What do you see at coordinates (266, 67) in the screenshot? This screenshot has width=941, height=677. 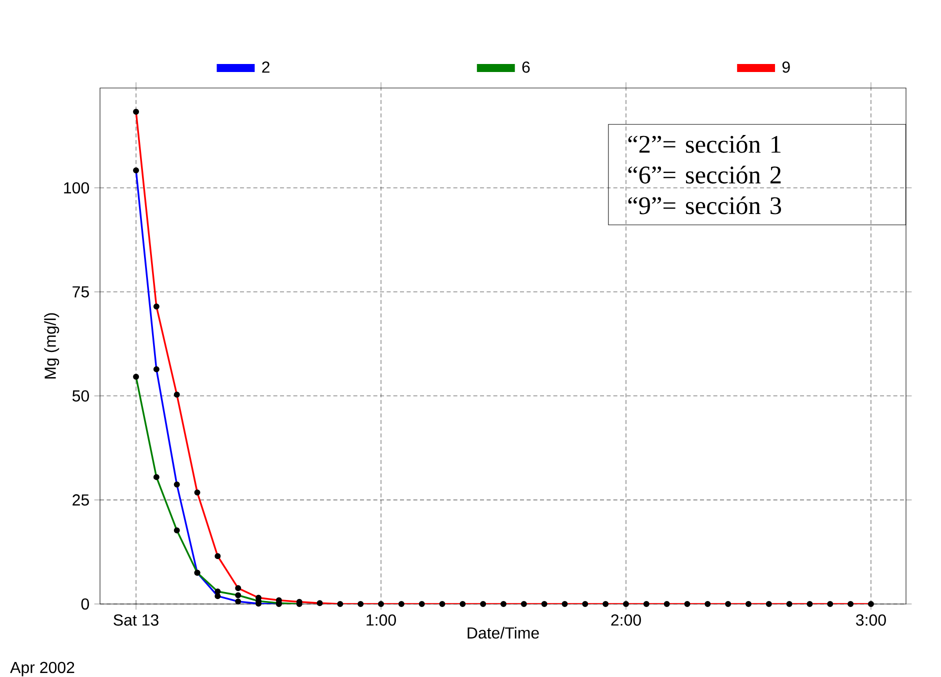 I see `legend-label: 2` at bounding box center [266, 67].